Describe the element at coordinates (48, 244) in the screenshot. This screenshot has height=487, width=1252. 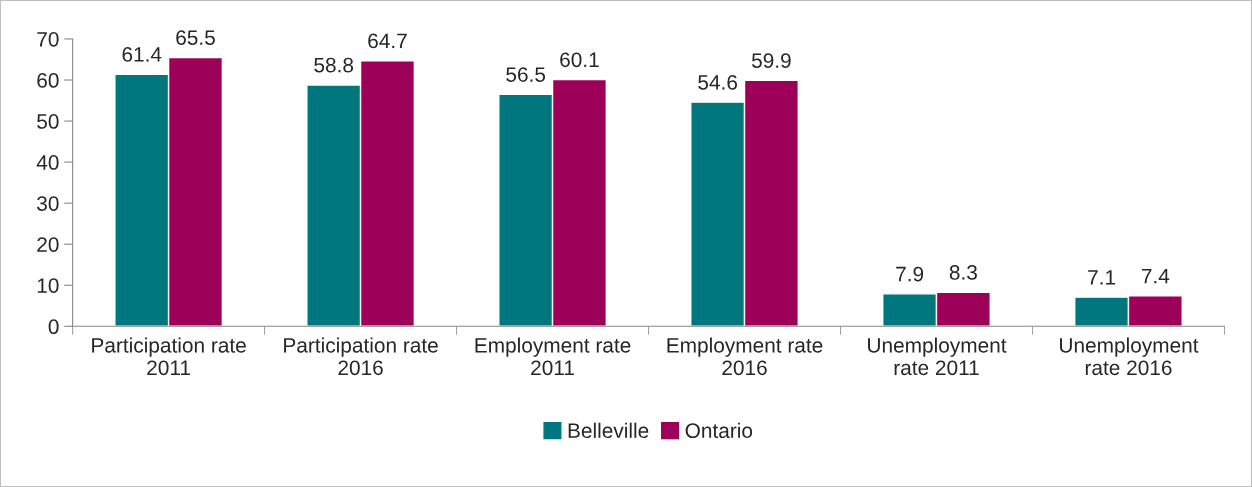
I see `y-tick-label: 20` at that location.